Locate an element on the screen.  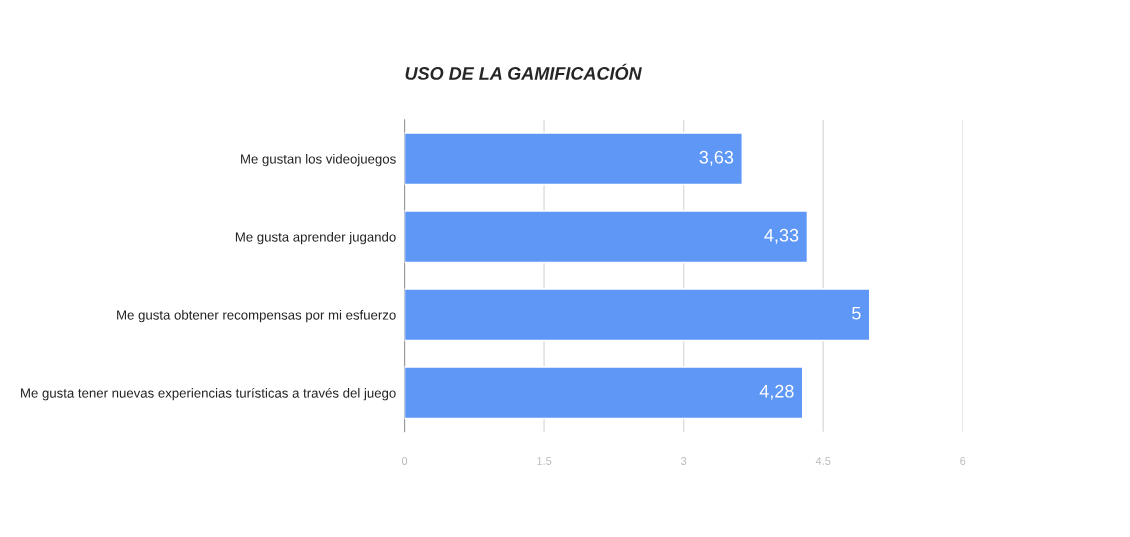
data-label: 5 is located at coordinates (856, 313).